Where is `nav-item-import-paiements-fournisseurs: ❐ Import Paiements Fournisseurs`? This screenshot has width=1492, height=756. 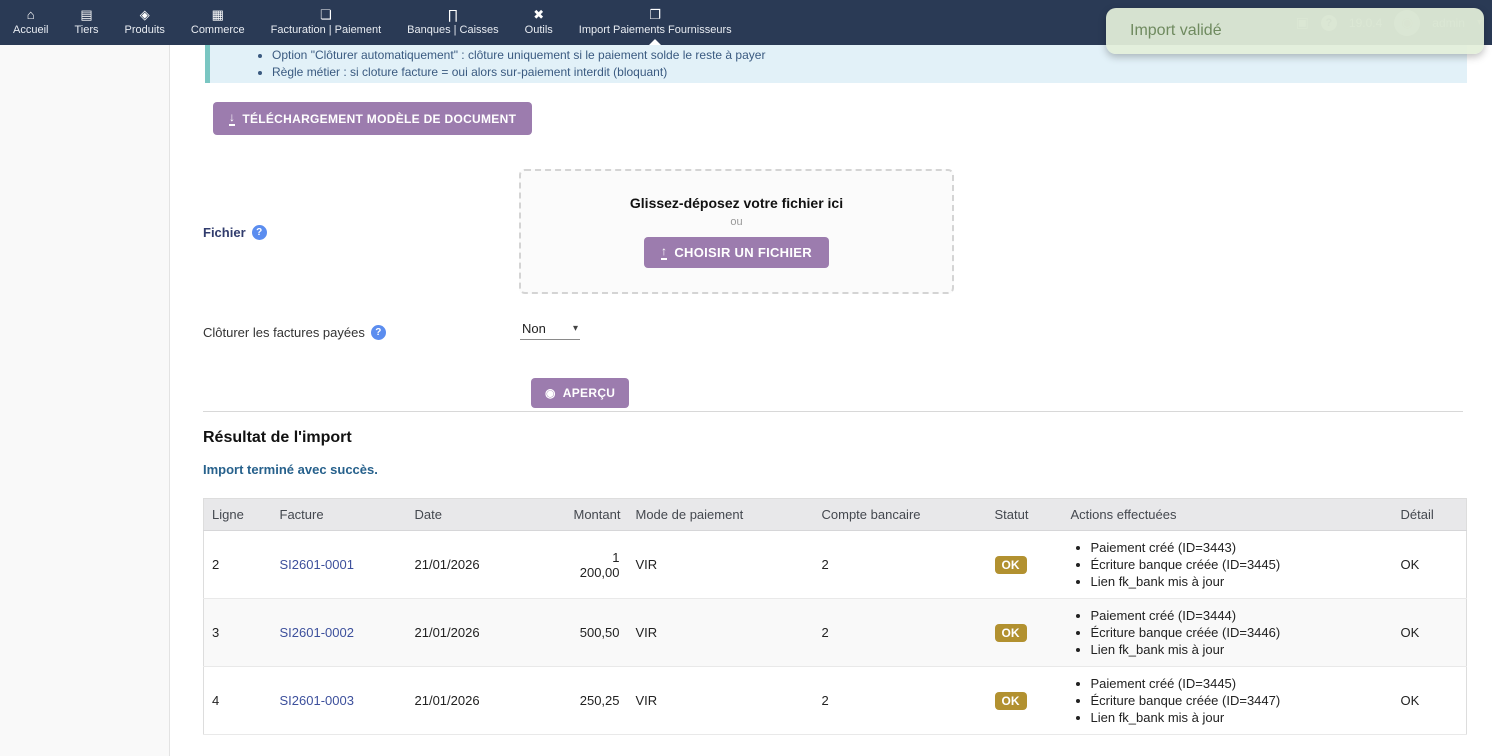
nav-item-import-paiements-fournisseurs: ❐ Import Paiements Fournisseurs is located at coordinates (655, 22).